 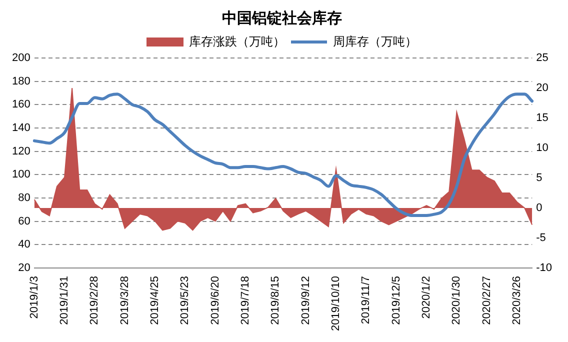 What do you see at coordinates (185, 300) in the screenshot?
I see `x-tick-label: 2019/5/23` at bounding box center [185, 300].